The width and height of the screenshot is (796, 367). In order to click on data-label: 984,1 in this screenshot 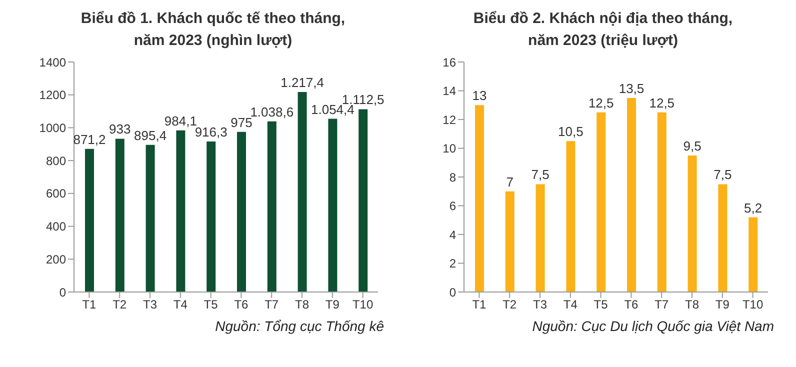, I will do `click(180, 120)`.